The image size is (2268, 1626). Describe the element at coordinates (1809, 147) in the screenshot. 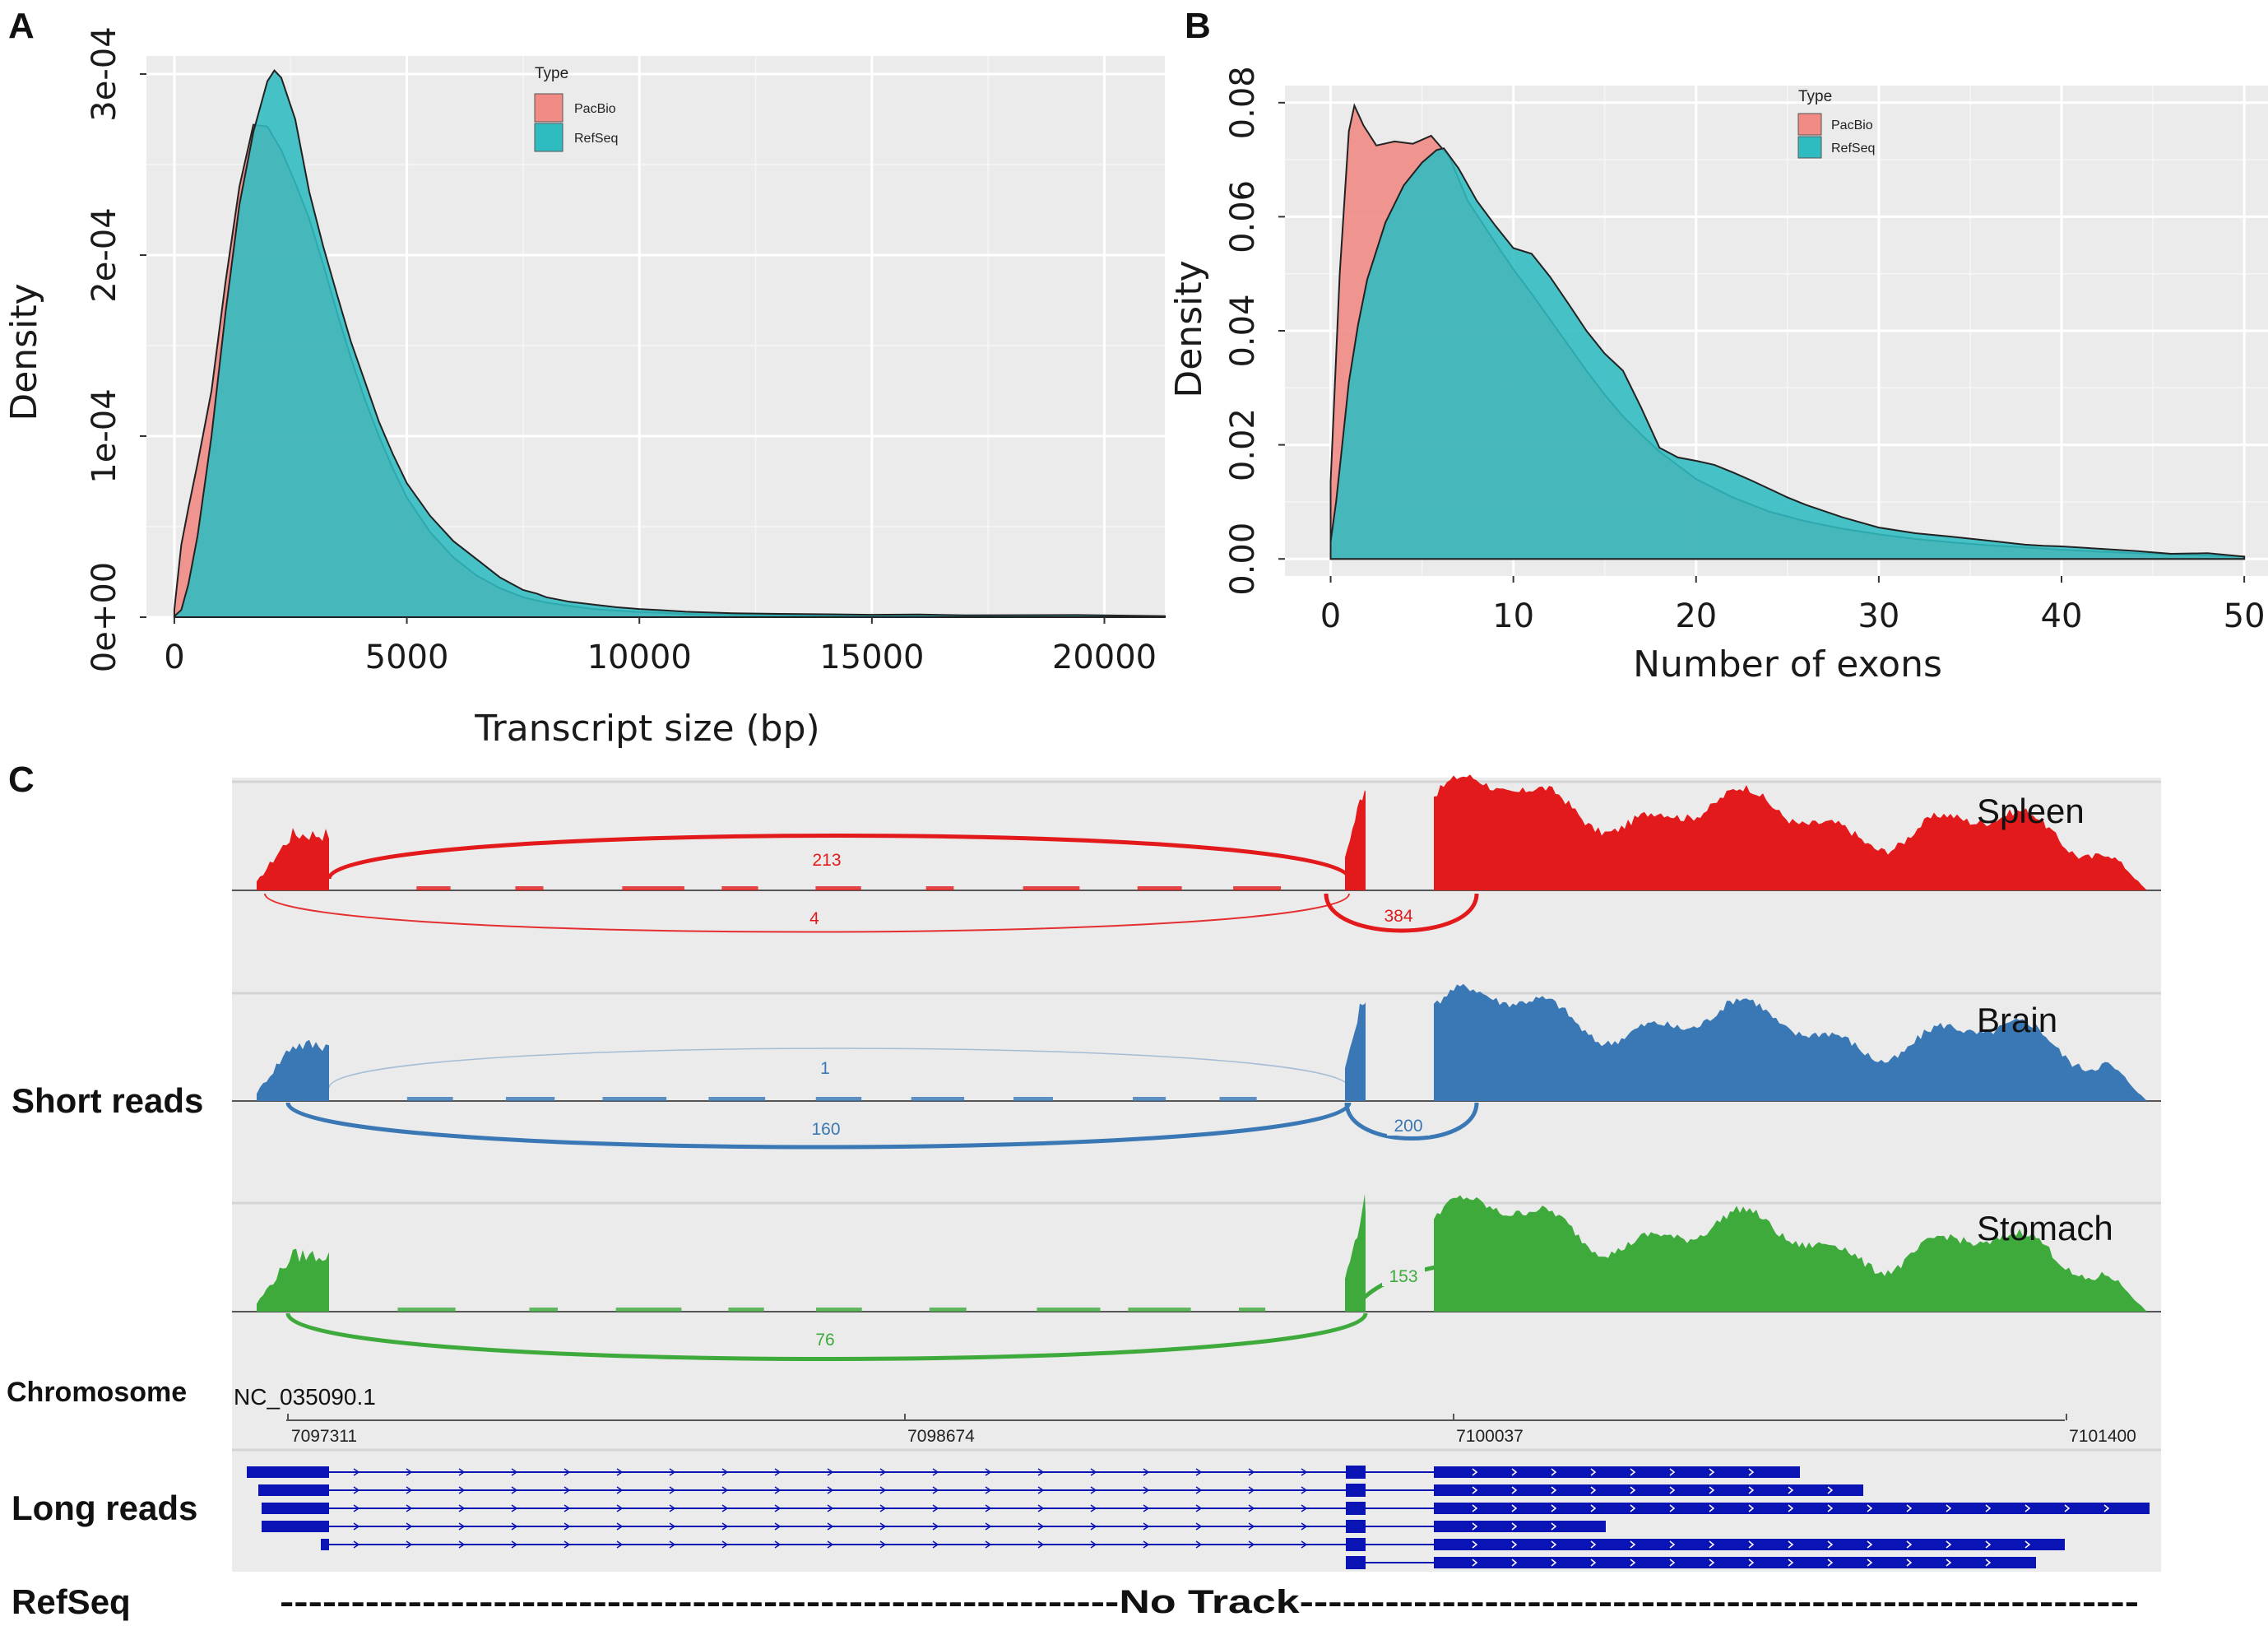

I see `chart-b-legend-swatch-refseq` at that location.